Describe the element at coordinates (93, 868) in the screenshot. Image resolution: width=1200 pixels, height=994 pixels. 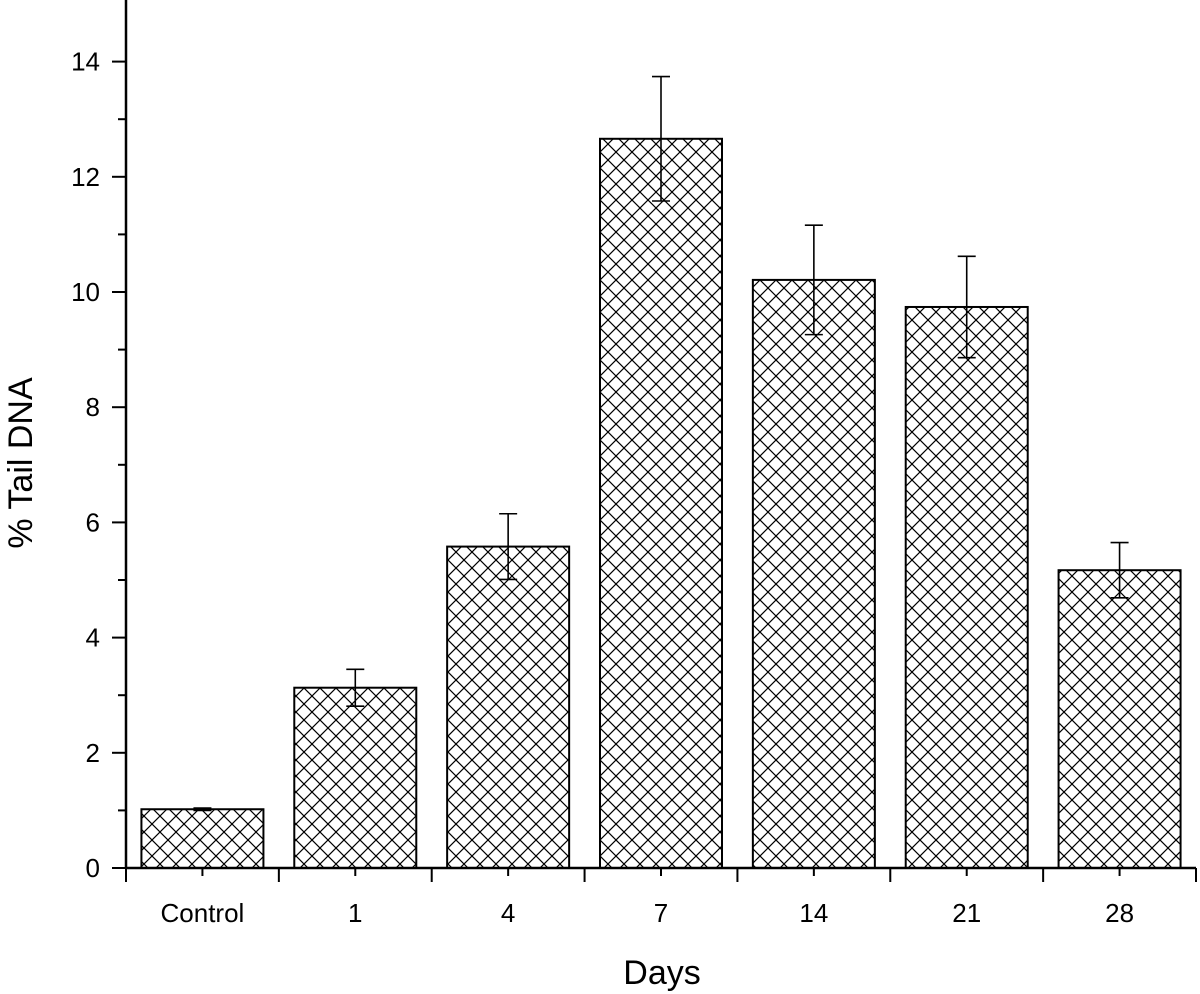
I see `y-tick-label: 0` at that location.